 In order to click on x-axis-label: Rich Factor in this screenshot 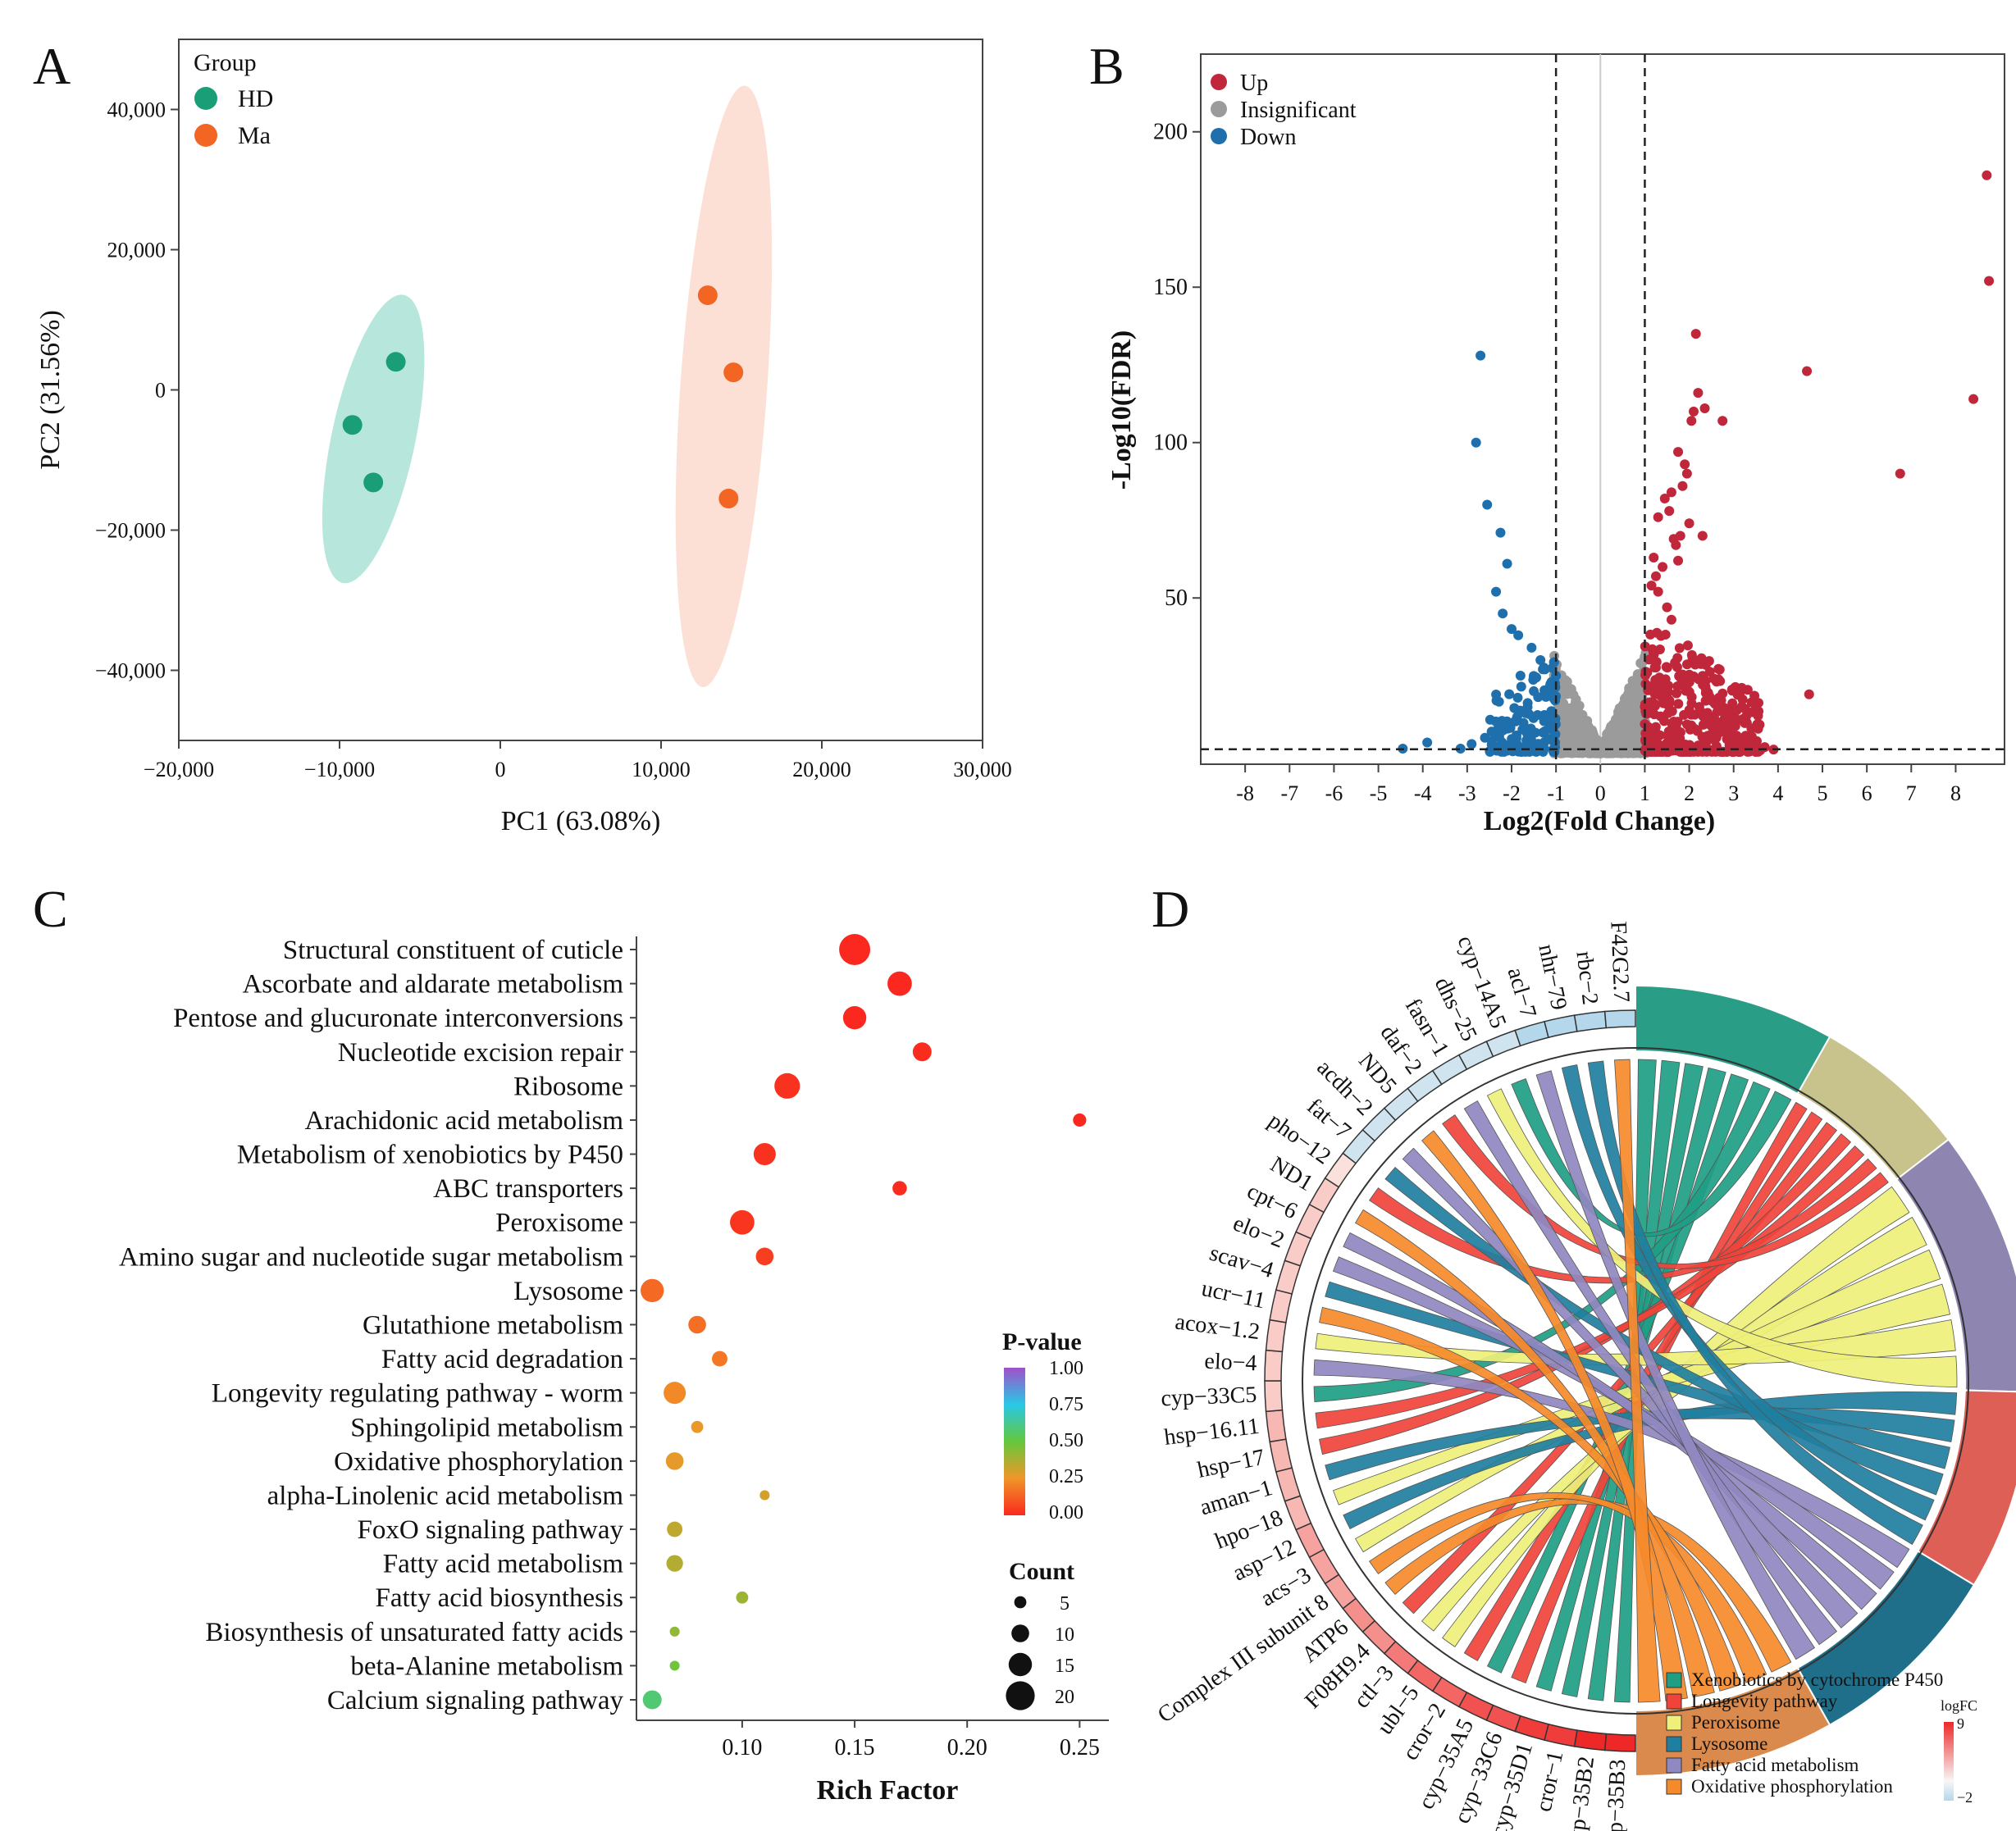, I will do `click(888, 1790)`.